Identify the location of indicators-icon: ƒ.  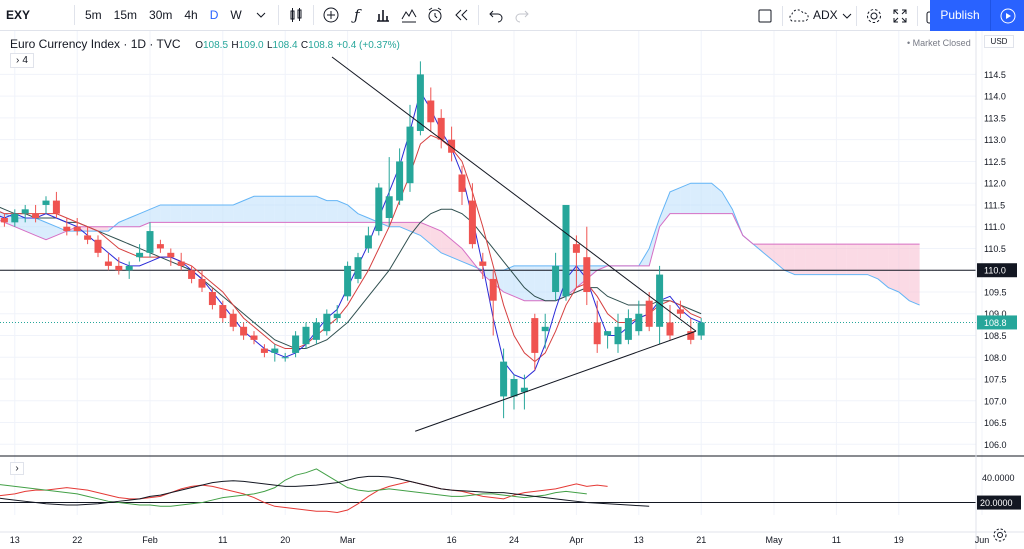
(356, 15).